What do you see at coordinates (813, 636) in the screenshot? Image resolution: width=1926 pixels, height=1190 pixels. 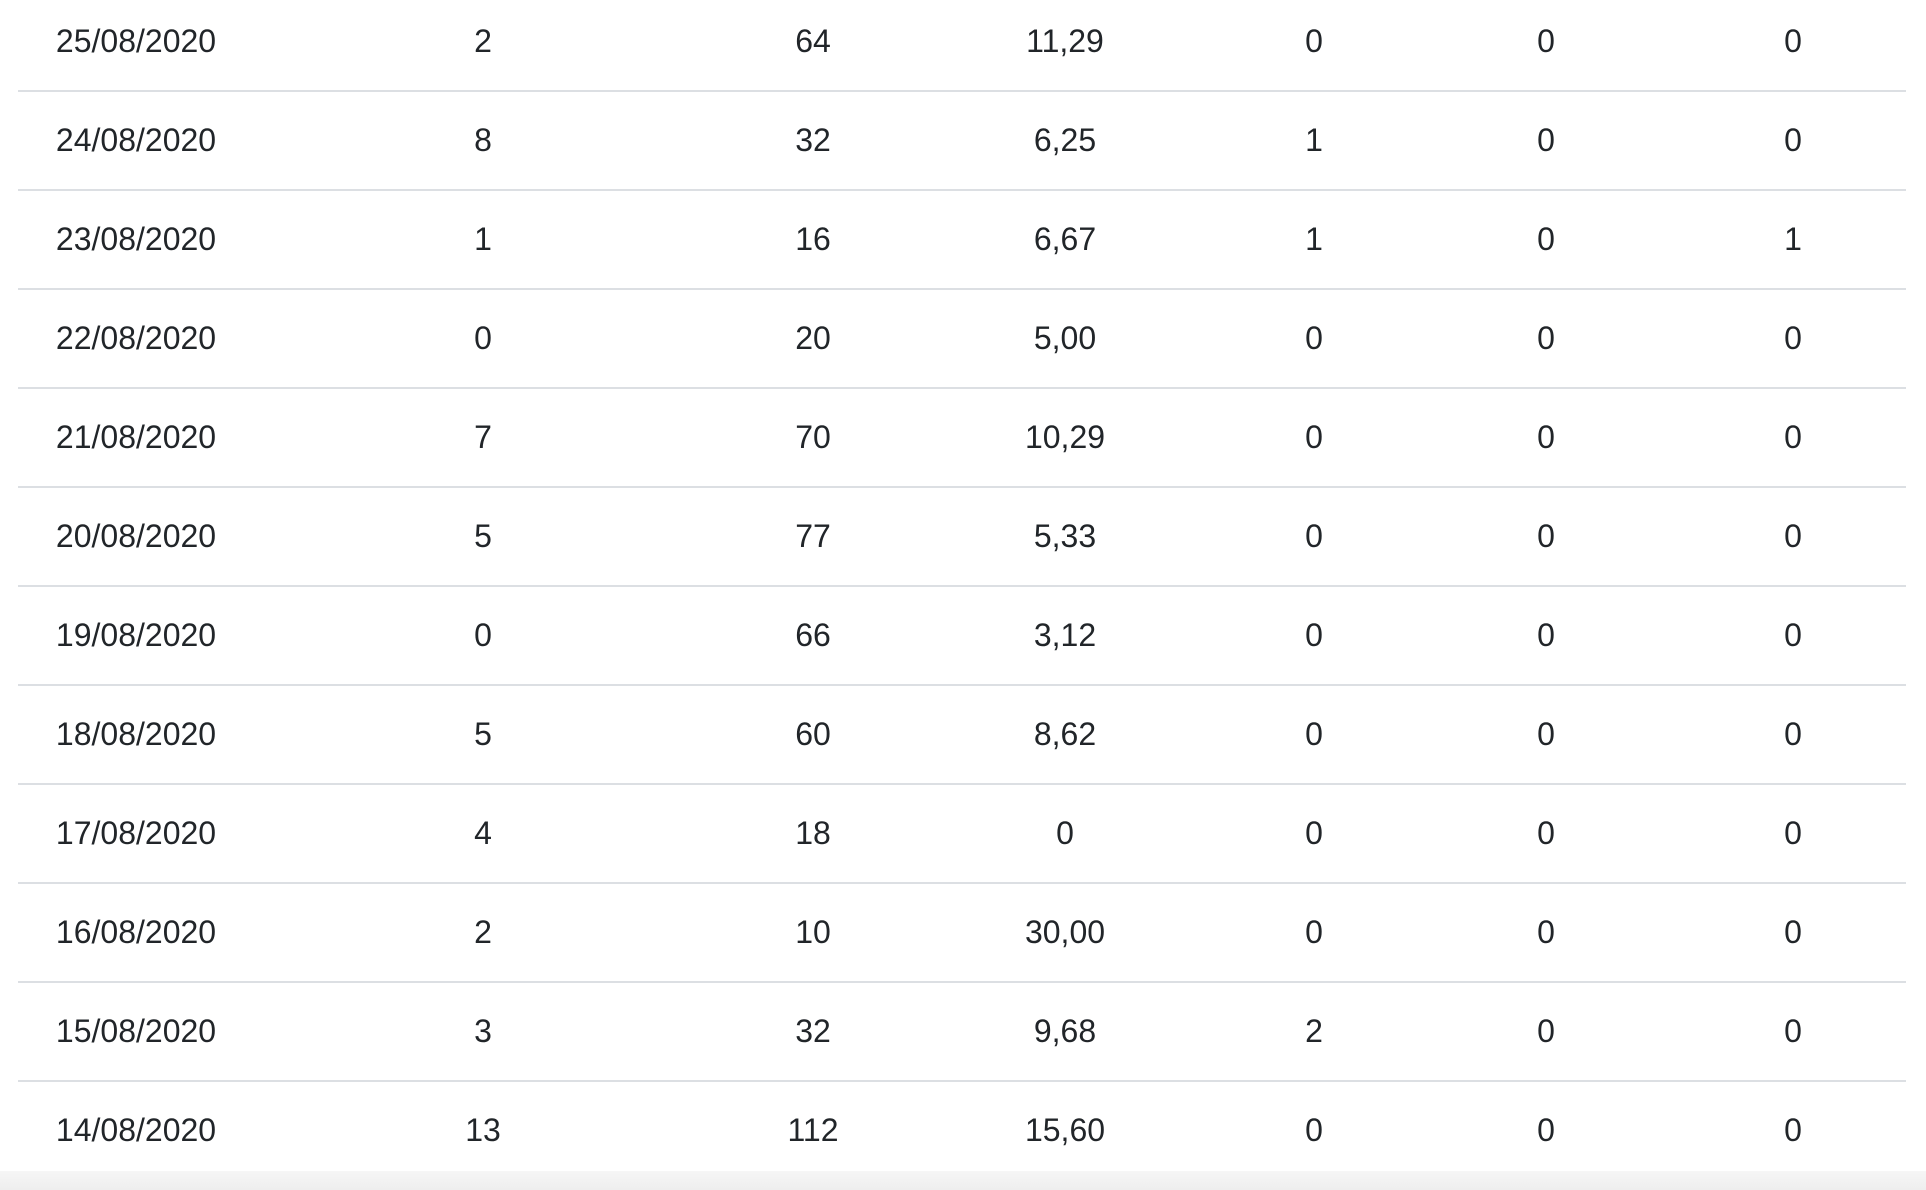 I see `value-cell: 66` at bounding box center [813, 636].